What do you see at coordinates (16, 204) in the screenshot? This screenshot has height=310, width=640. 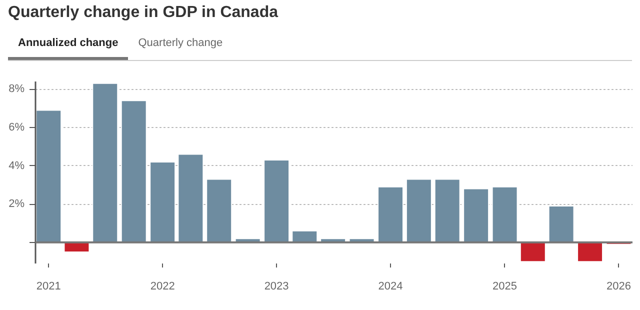 I see `y-tick-label: 2%` at bounding box center [16, 204].